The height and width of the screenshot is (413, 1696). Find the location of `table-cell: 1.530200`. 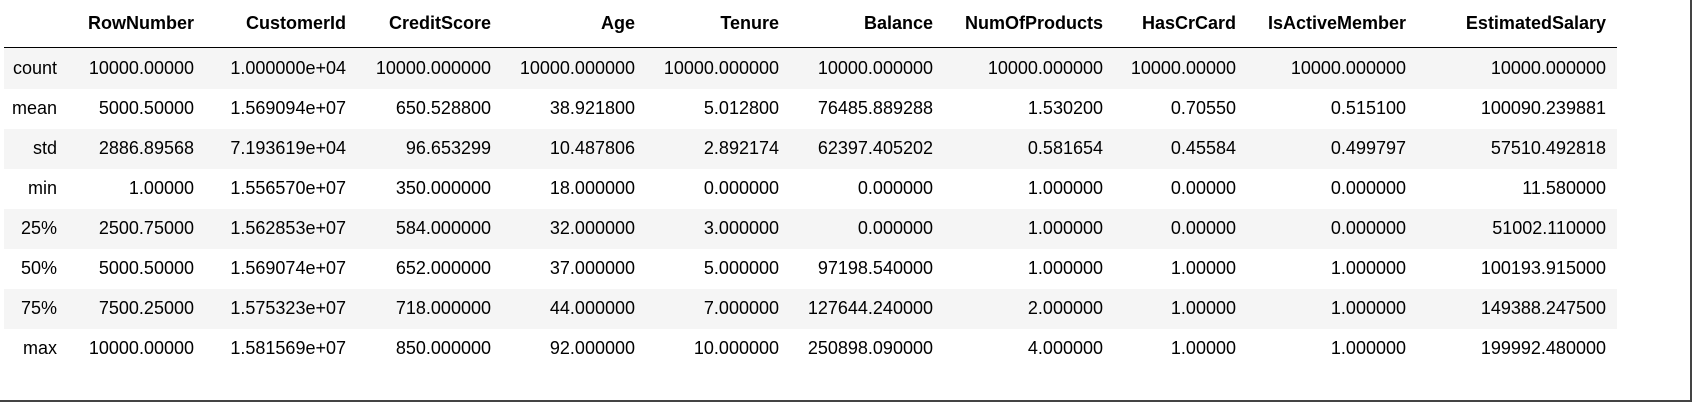

table-cell: 1.530200 is located at coordinates (1065, 108).